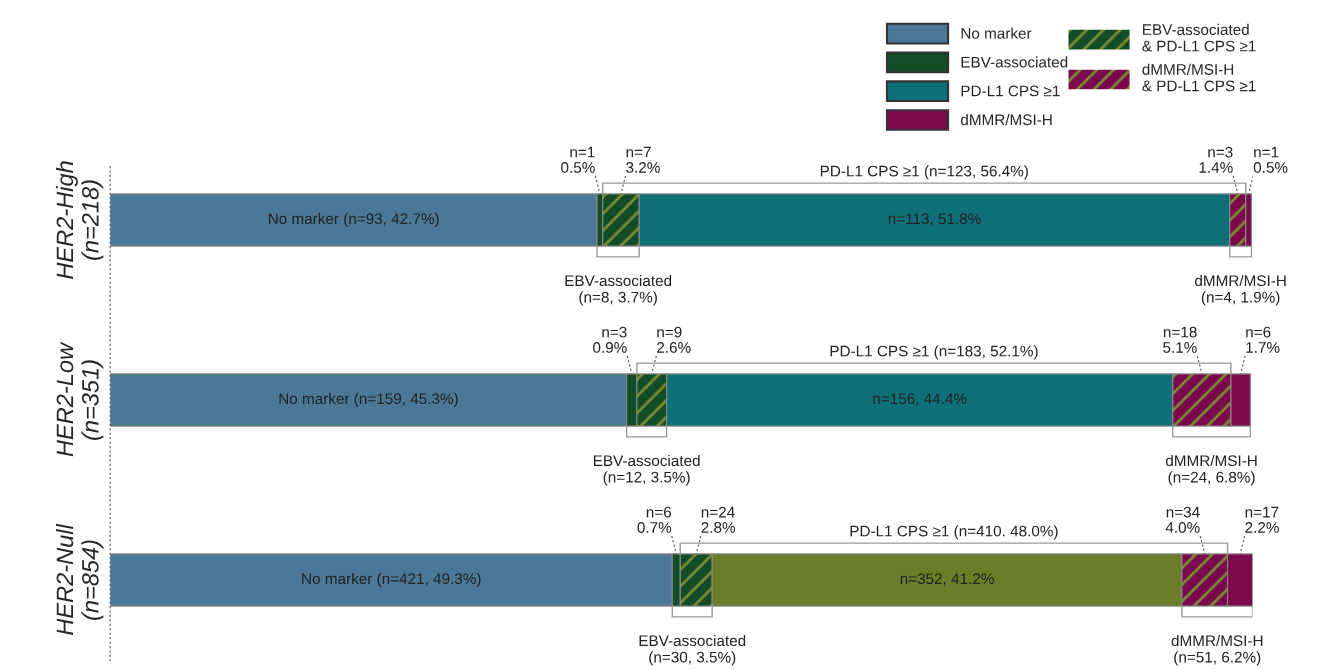 This screenshot has height=670, width=1344. What do you see at coordinates (79, 220) in the screenshot?
I see `y-tick-label: HER2-High (n=218)` at bounding box center [79, 220].